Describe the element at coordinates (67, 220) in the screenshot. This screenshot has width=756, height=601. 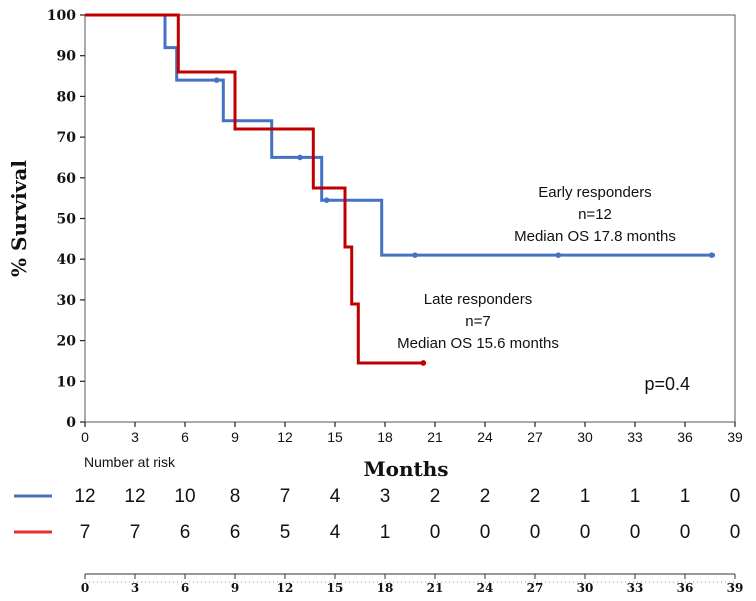
I see `y-tick-label: 50` at that location.